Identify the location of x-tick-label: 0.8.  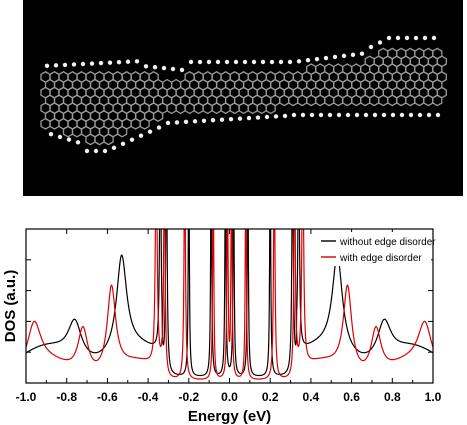
(392, 397).